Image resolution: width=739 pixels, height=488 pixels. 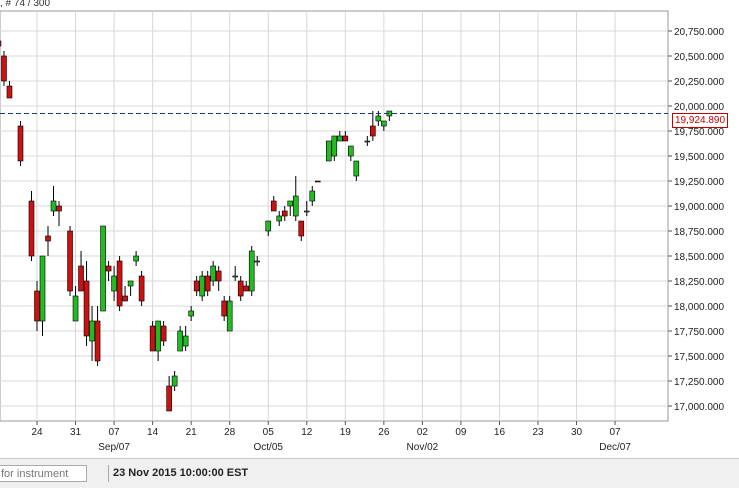 I want to click on timestamp-label: 23 Nov 2015 10:00:00 EST, so click(x=180, y=473).